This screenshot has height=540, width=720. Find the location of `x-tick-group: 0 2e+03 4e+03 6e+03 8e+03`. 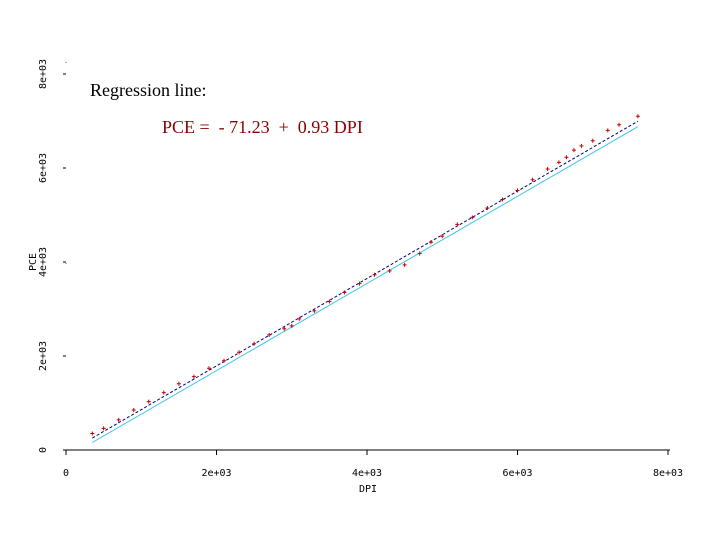

x-tick-group: 0 2e+03 4e+03 6e+03 8e+03 is located at coordinates (373, 464).